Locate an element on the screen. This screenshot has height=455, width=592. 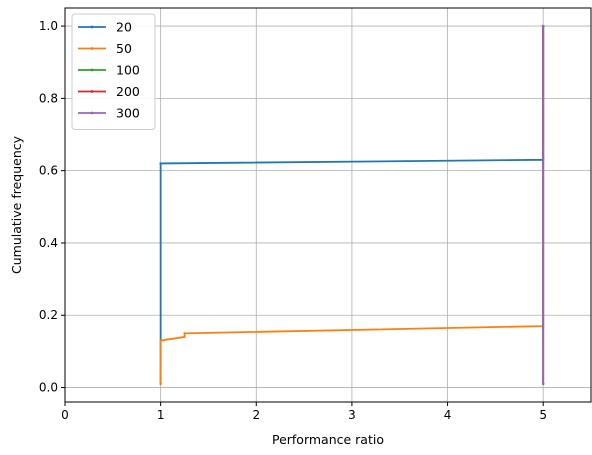
legend-label-50: 50 is located at coordinates (124, 48).